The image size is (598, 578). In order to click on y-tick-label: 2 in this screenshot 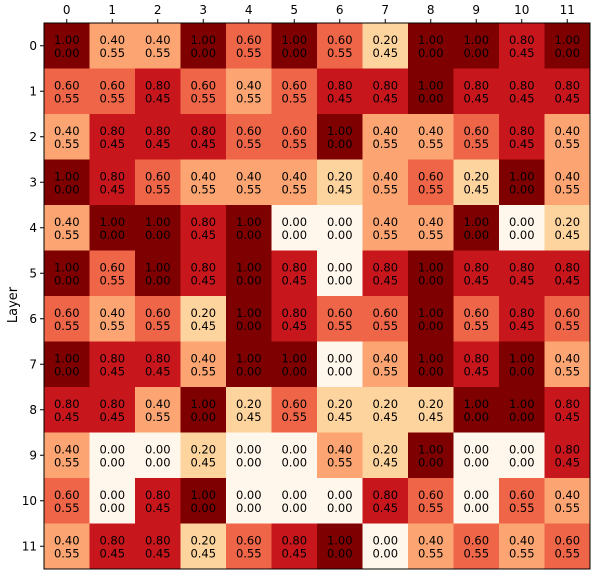, I will do `click(33, 137)`.